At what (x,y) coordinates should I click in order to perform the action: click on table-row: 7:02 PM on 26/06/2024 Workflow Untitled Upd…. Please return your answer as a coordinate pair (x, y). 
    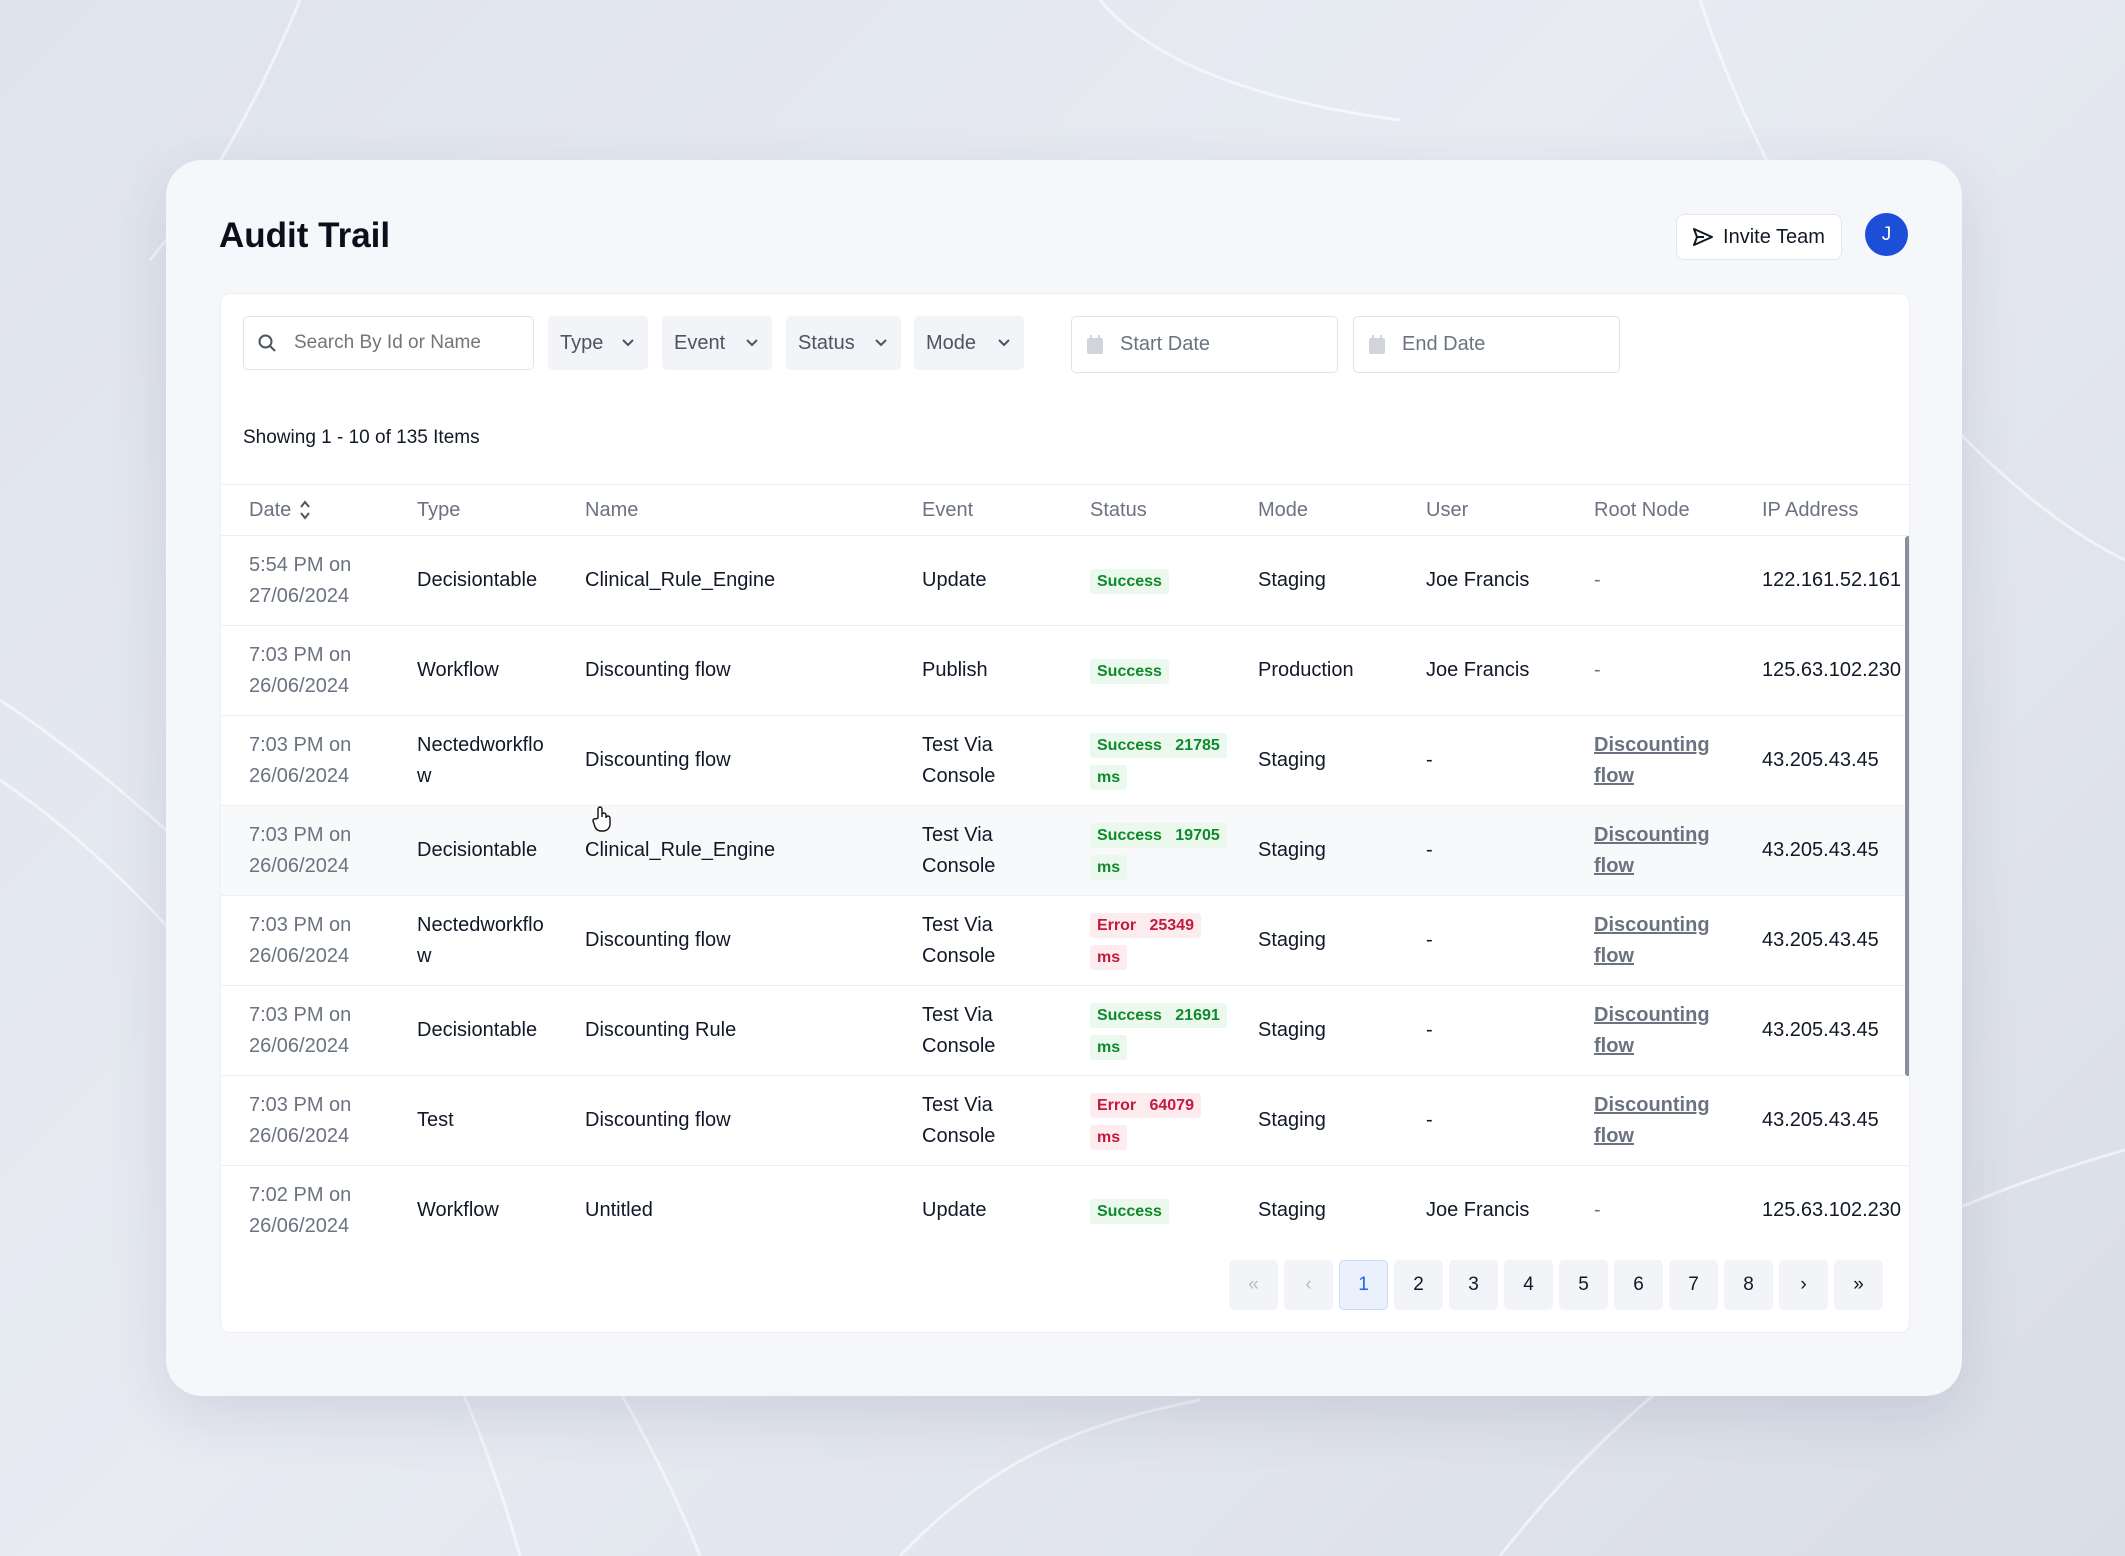
    Looking at the image, I should click on (1065, 1201).